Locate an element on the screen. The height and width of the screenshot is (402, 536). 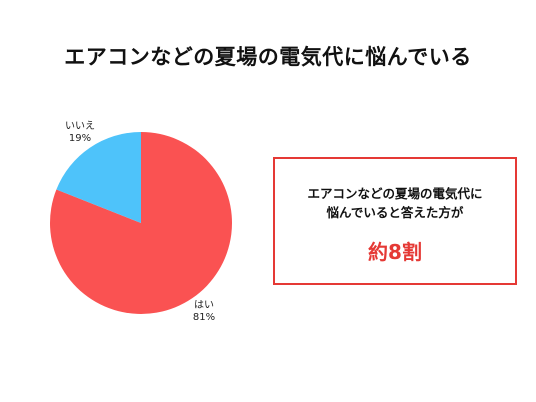
callout-line-1: エアコンなどの夏場の電気代に is located at coordinates (395, 193).